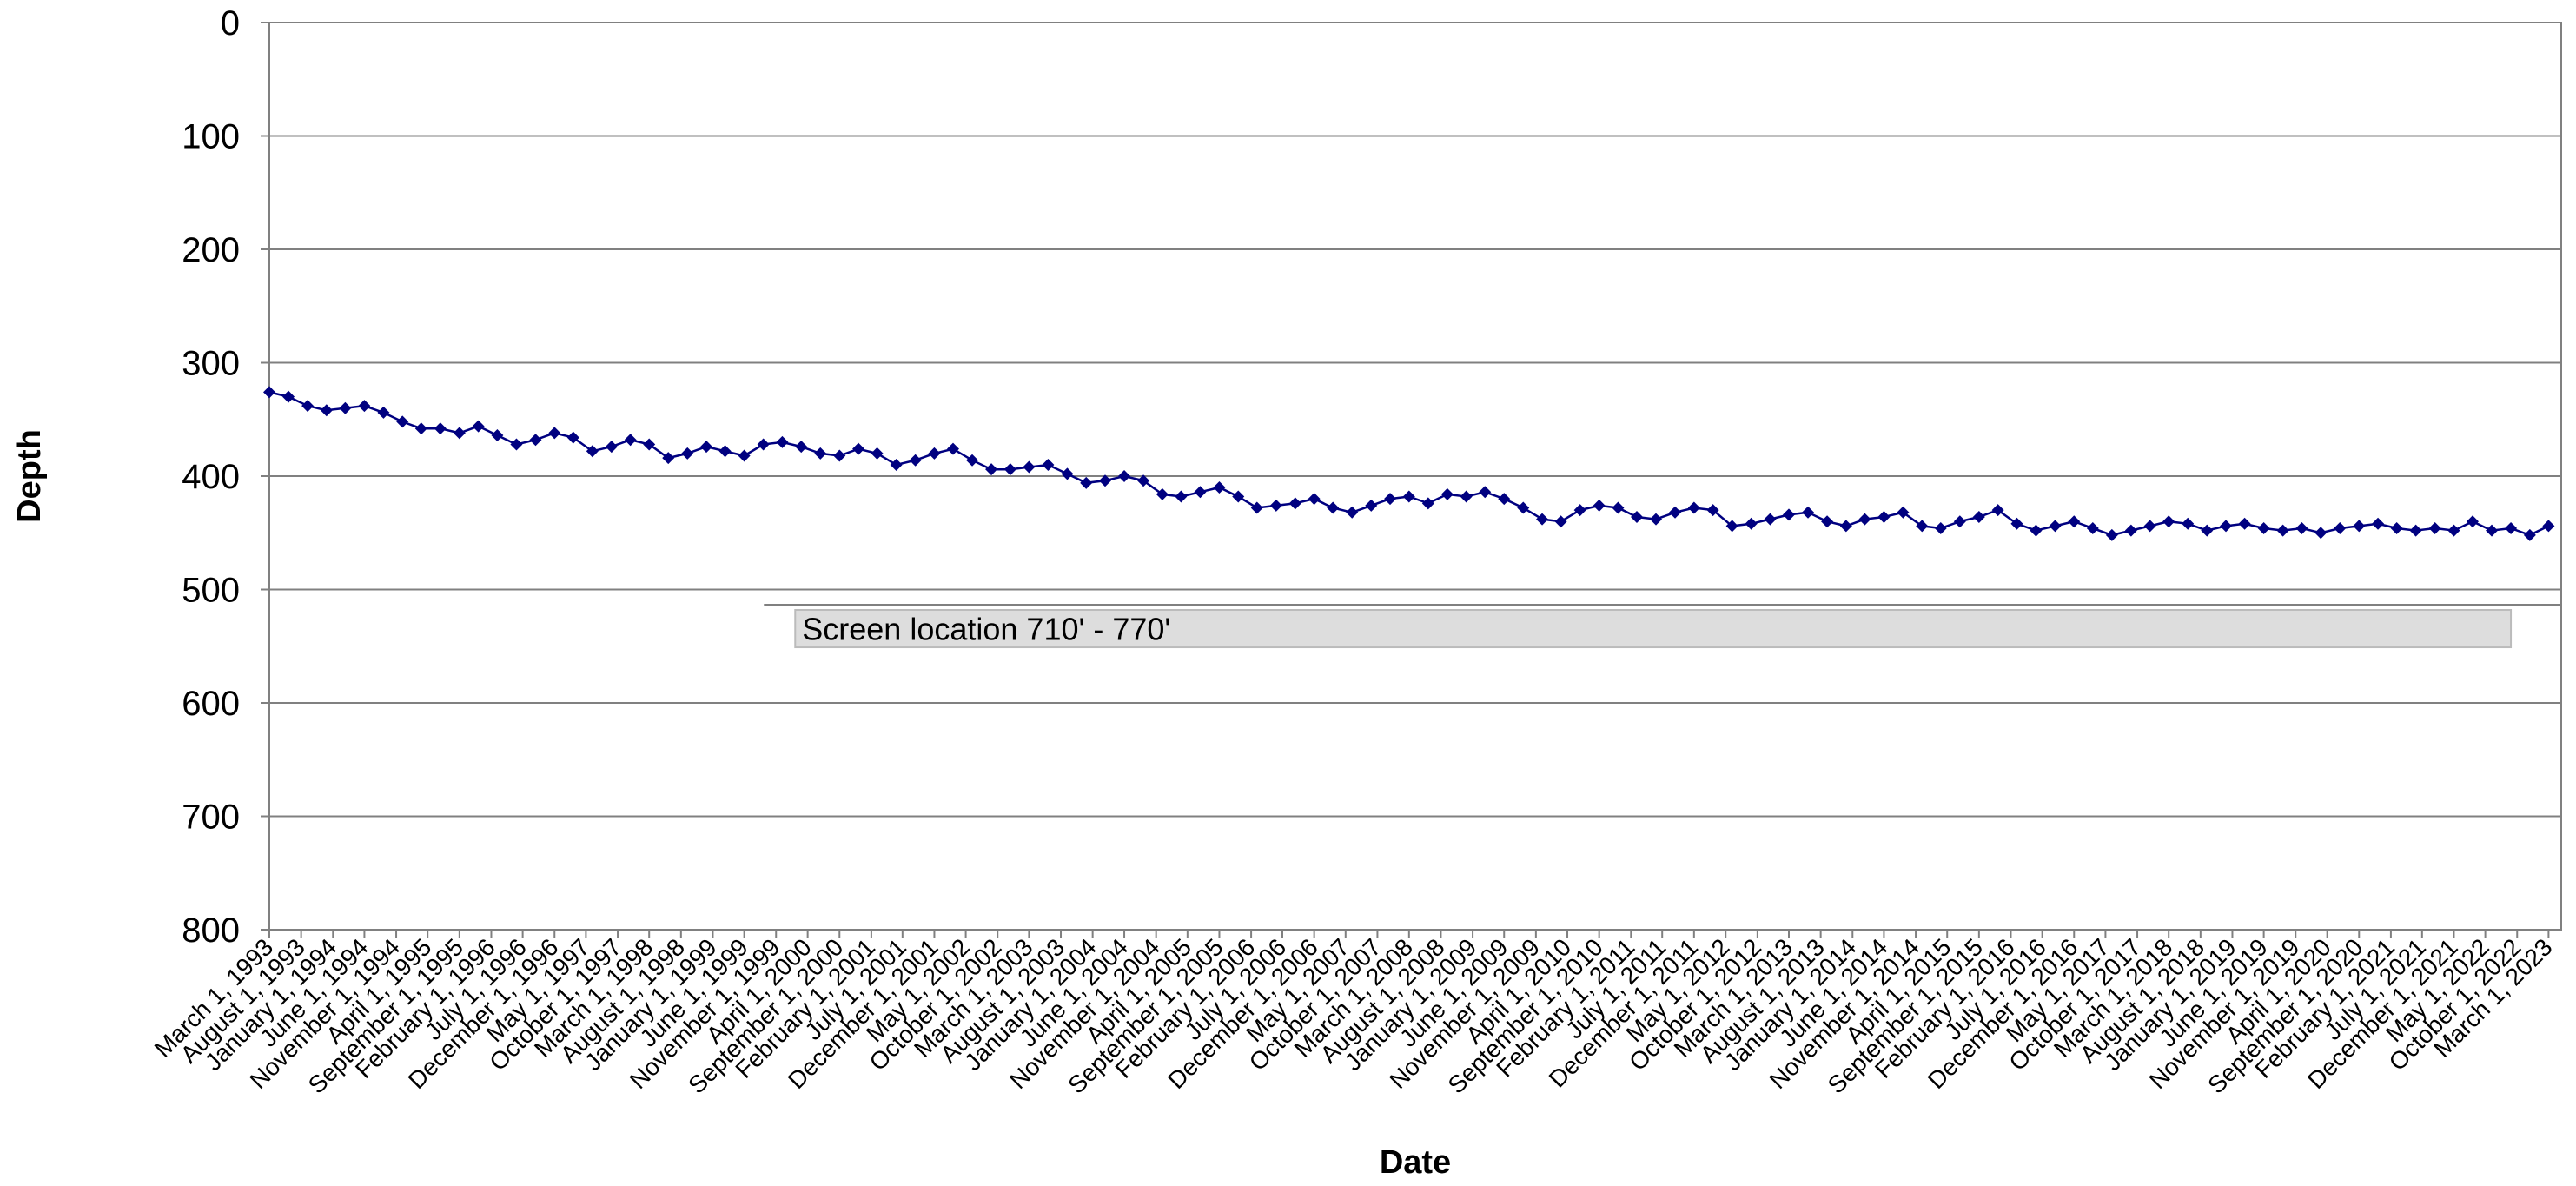 The image size is (2576, 1186). Describe the element at coordinates (211, 137) in the screenshot. I see `y-tick-label: 100` at that location.